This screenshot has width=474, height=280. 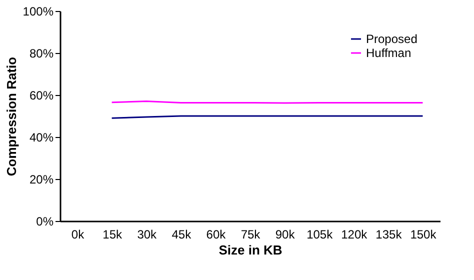 What do you see at coordinates (389, 235) in the screenshot?
I see `x-tick-label: 135k` at bounding box center [389, 235].